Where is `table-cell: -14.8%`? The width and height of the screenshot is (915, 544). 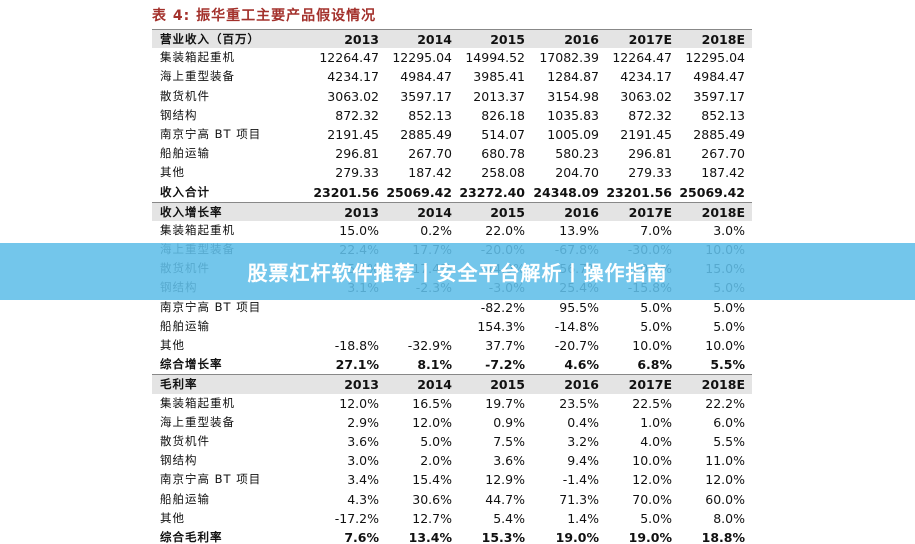
table-cell: -14.8% is located at coordinates (576, 326).